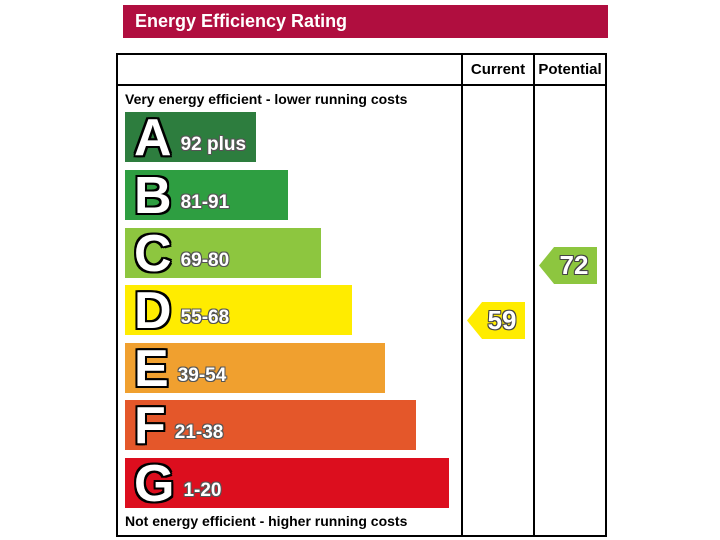  I want to click on current-rating-arrow: 59, so click(496, 320).